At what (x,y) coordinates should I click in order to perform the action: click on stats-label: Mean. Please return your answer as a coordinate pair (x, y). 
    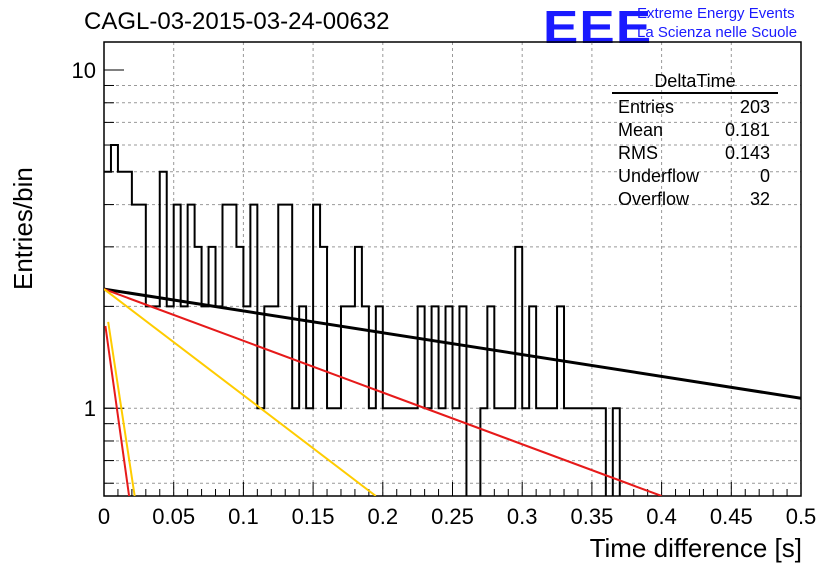
    Looking at the image, I should click on (641, 130).